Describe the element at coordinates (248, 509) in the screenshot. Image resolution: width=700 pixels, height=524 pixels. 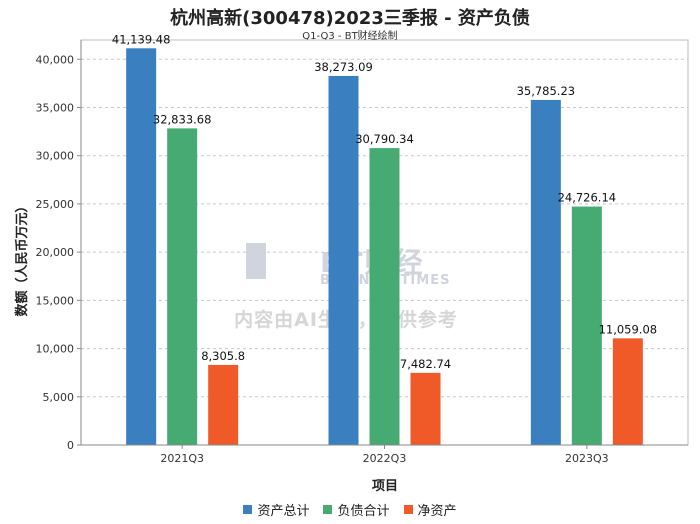
I see `legend-swatch-assets` at that location.